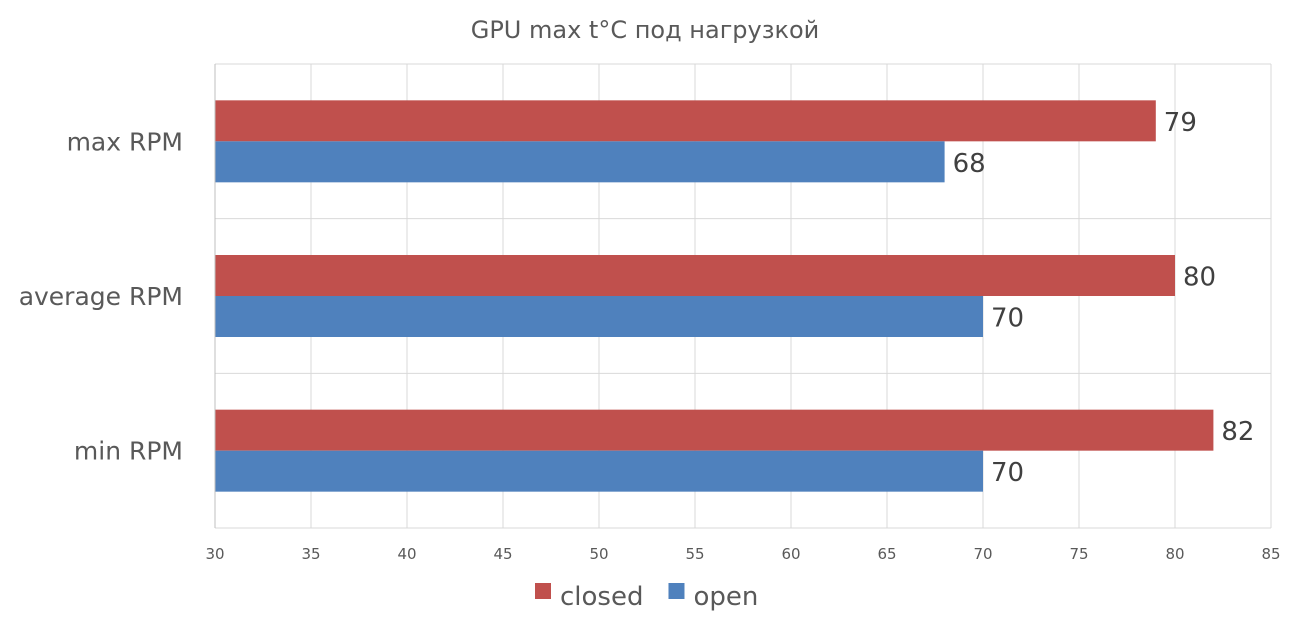 Image resolution: width=1289 pixels, height=623 pixels. Describe the element at coordinates (1078, 554) in the screenshot. I see `x-tick-label: 75` at that location.